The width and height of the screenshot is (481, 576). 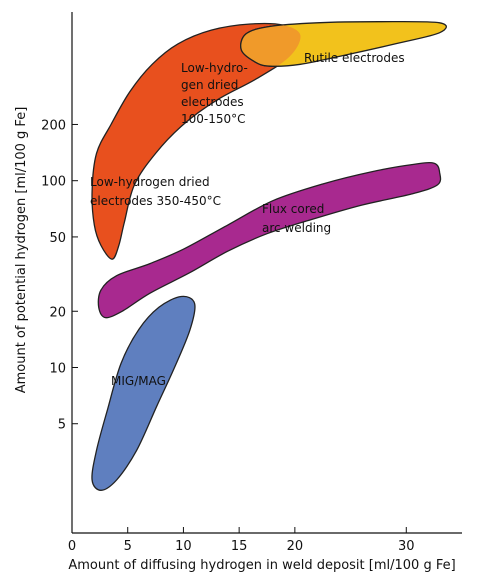 I want to click on region-label-flux-cored: Flux cored arc welding, so click(x=296, y=218).